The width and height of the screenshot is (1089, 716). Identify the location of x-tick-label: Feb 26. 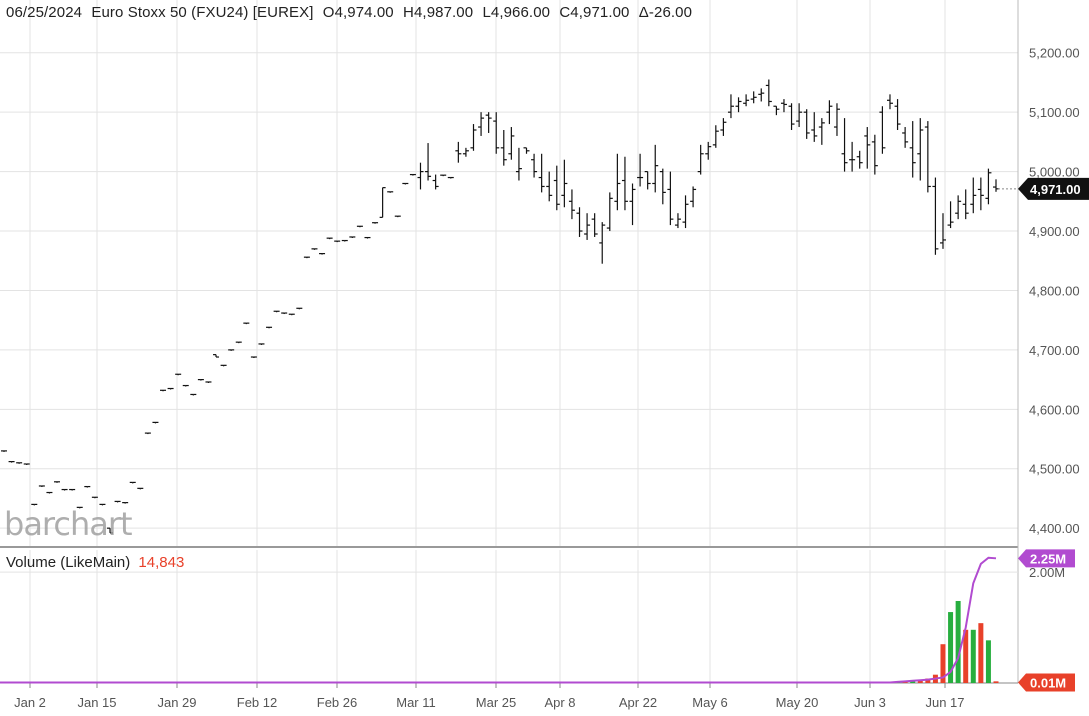
(337, 702).